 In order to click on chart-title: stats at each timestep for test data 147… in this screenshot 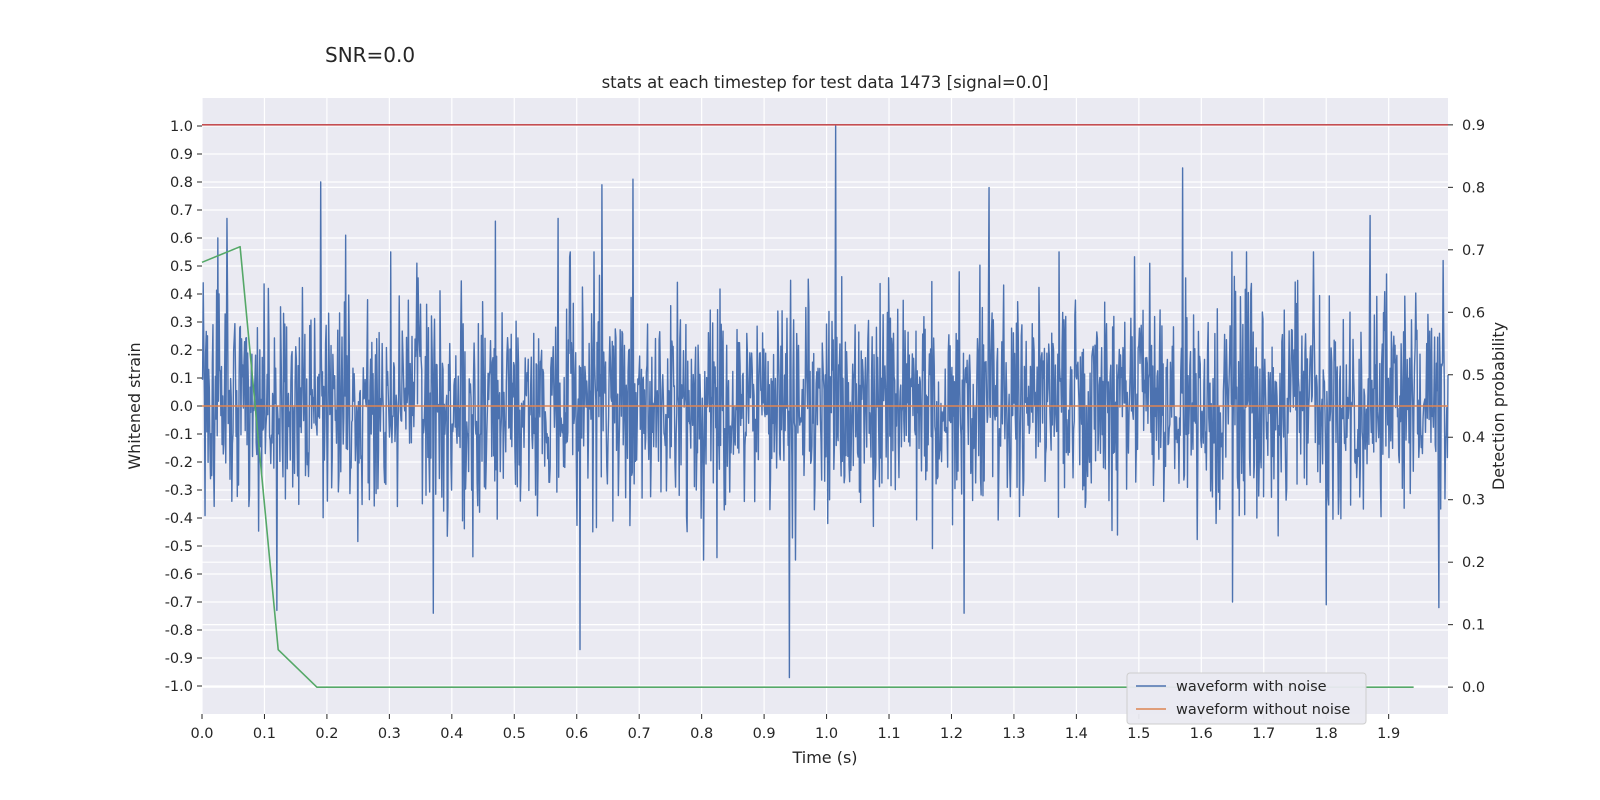, I will do `click(825, 82)`.